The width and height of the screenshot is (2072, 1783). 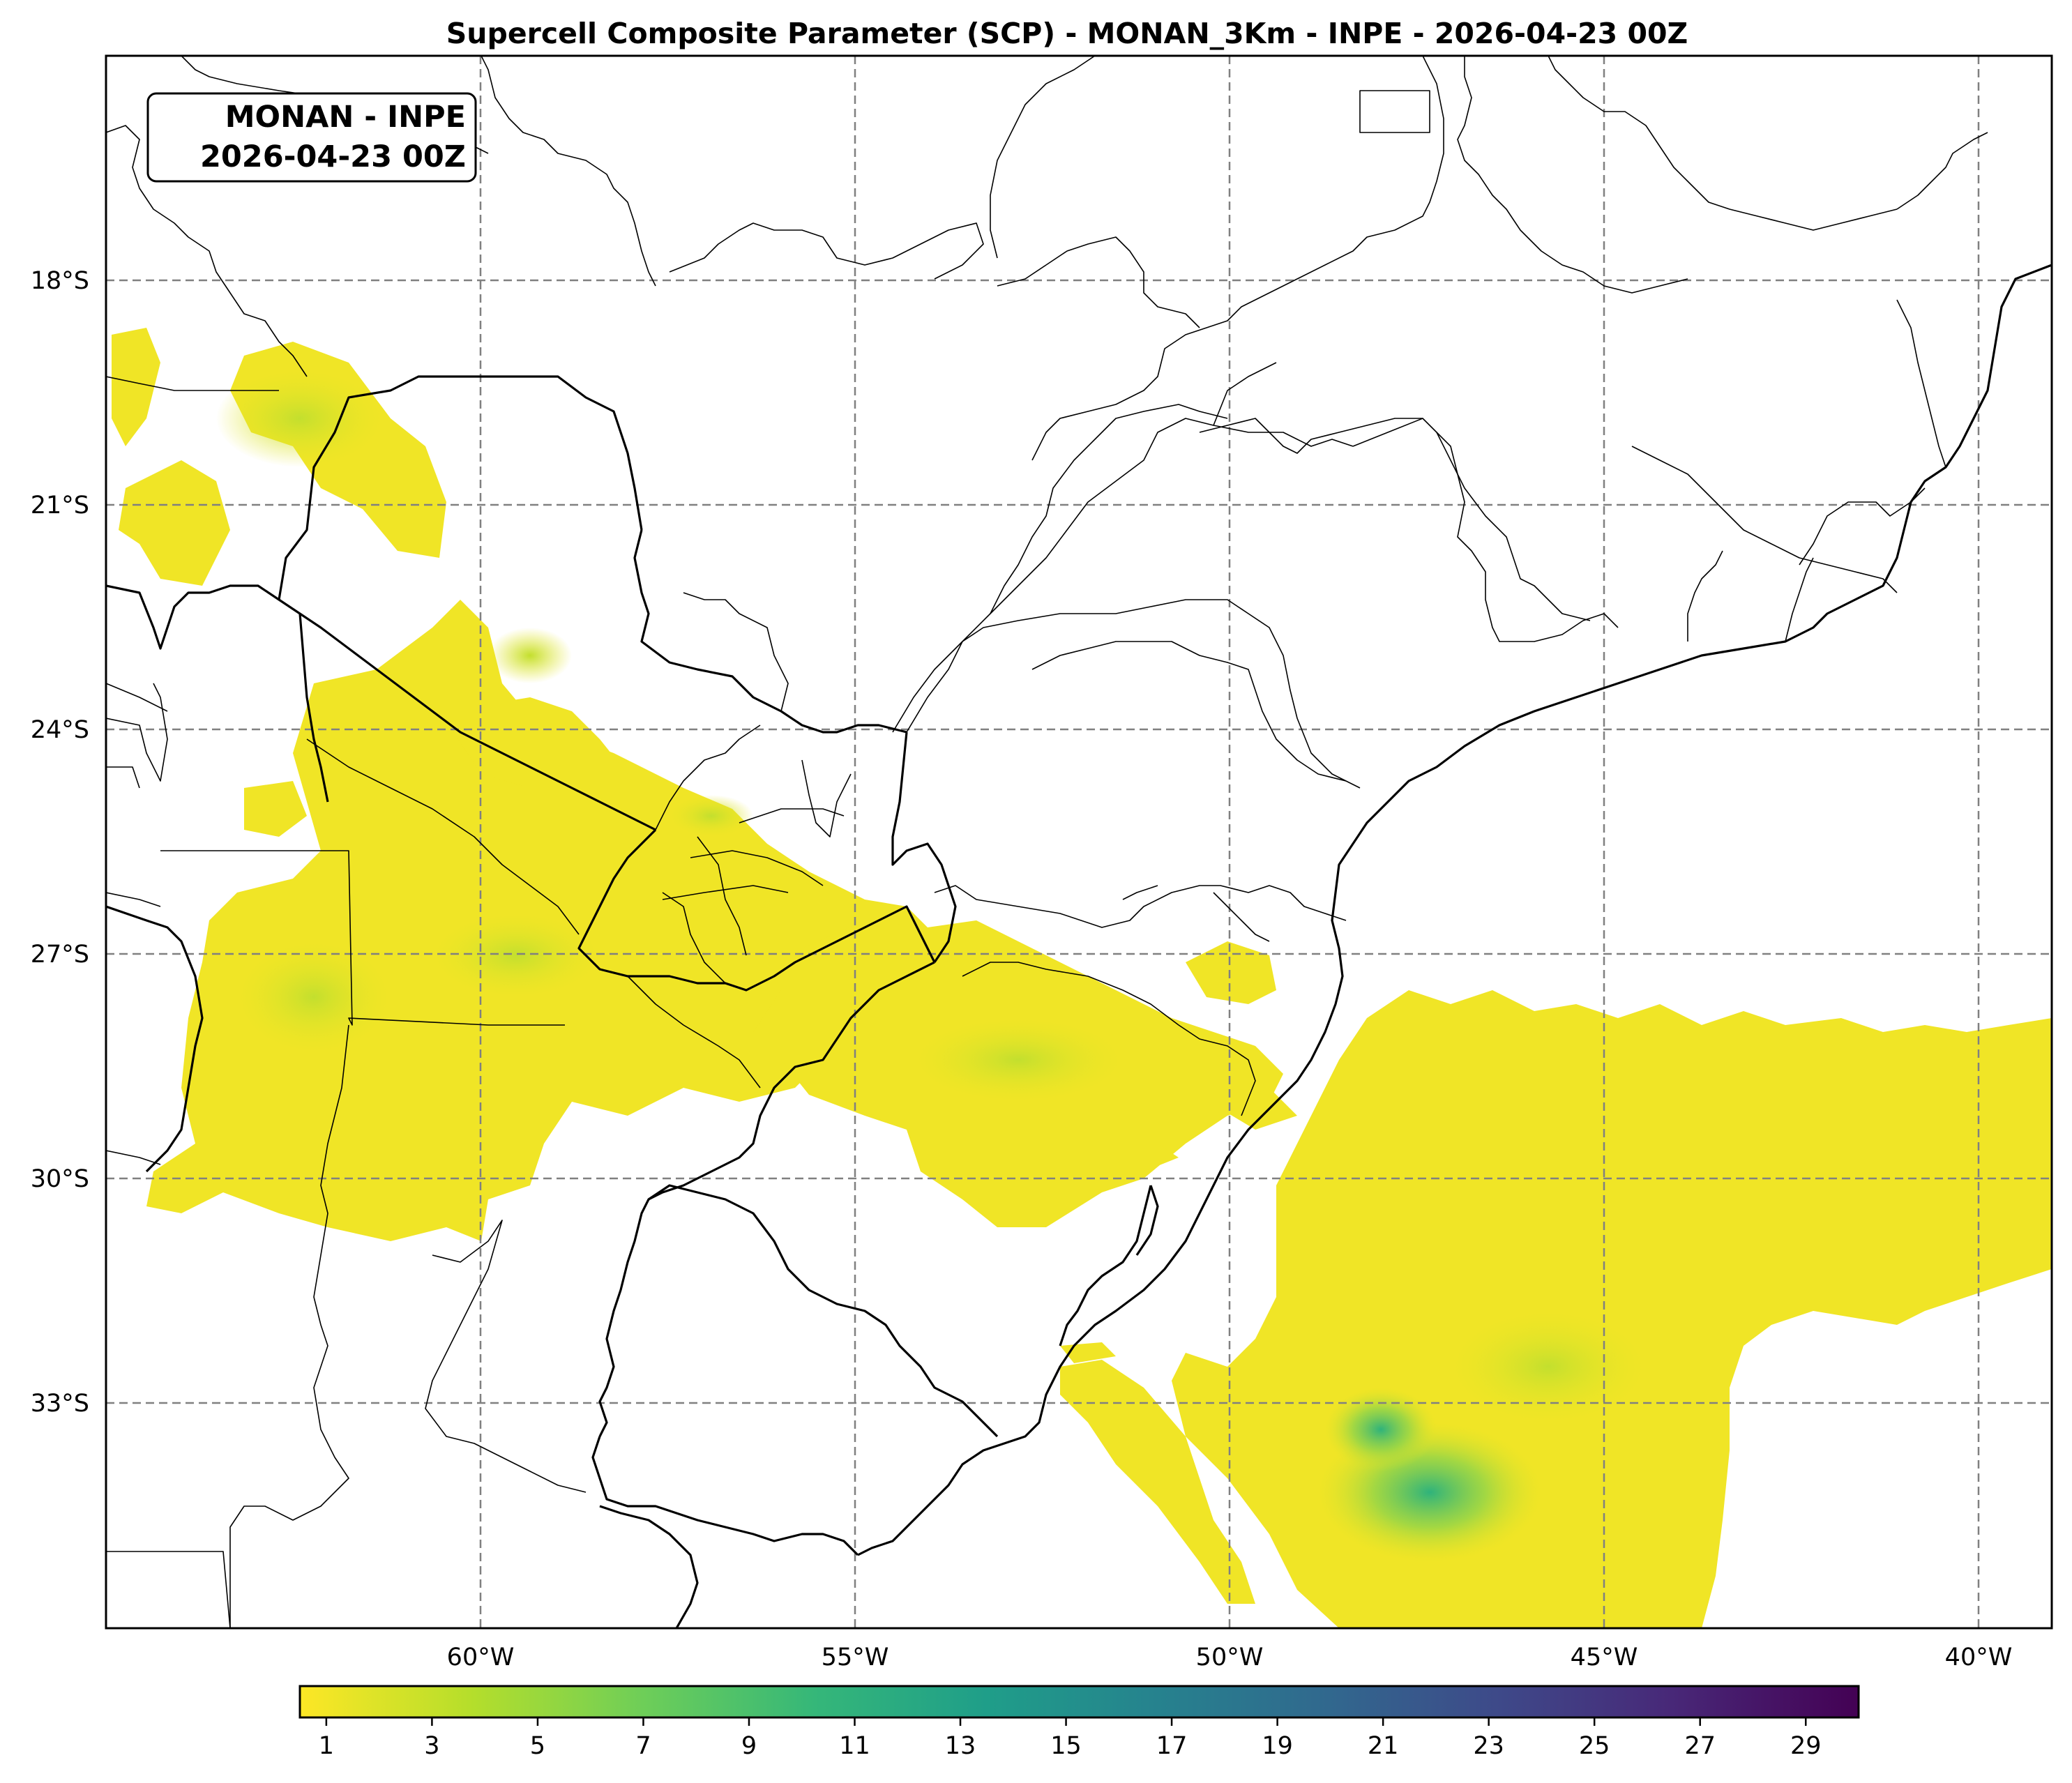 I want to click on colorbar: 1 3 5 7 9 11 13 15 17 19 21 23 25 27 29, so click(x=1079, y=1722).